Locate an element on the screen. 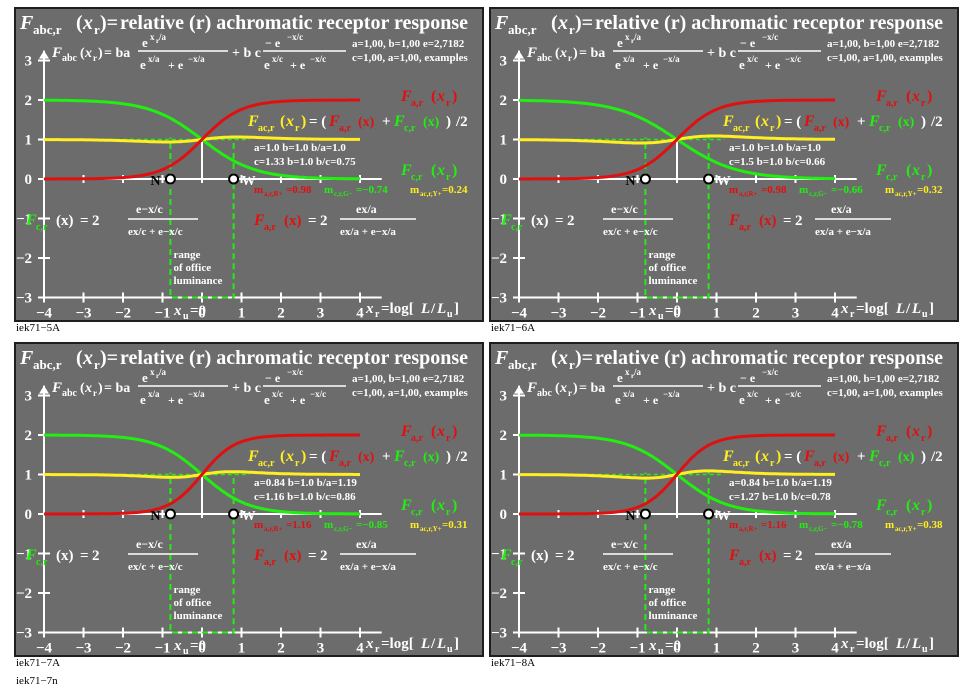 This screenshot has width=975, height=689. formula-x: x is located at coordinates (563, 53).